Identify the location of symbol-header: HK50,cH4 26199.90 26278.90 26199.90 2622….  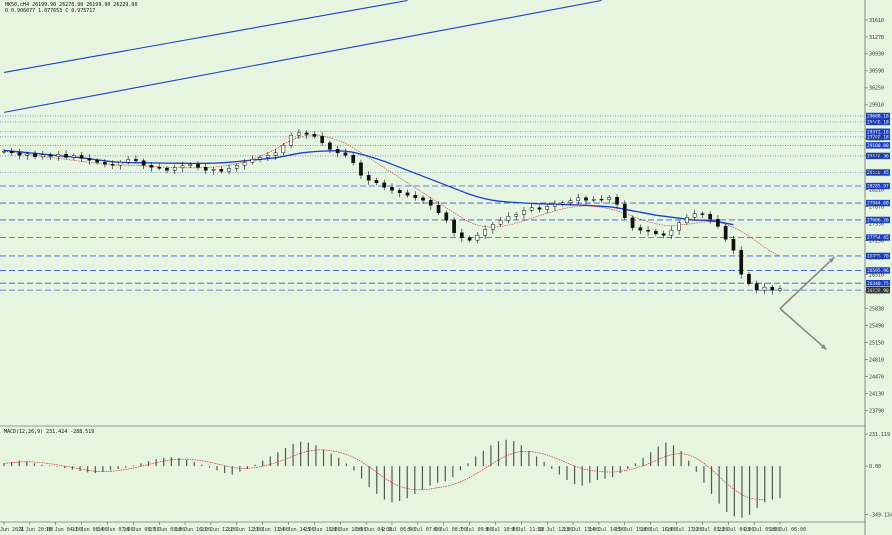
(71, 5).